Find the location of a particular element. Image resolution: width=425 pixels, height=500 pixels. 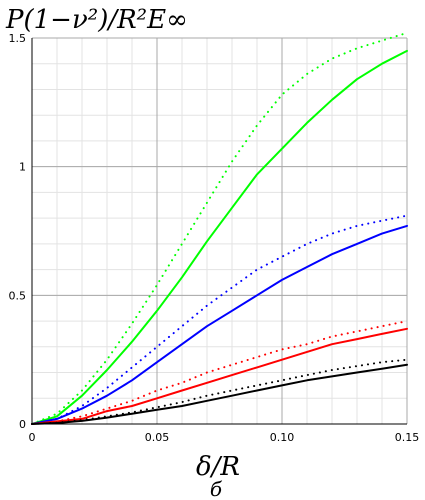

y-axis-label-text: P(1−ν²)/R²E∞ is located at coordinates (96, 20).